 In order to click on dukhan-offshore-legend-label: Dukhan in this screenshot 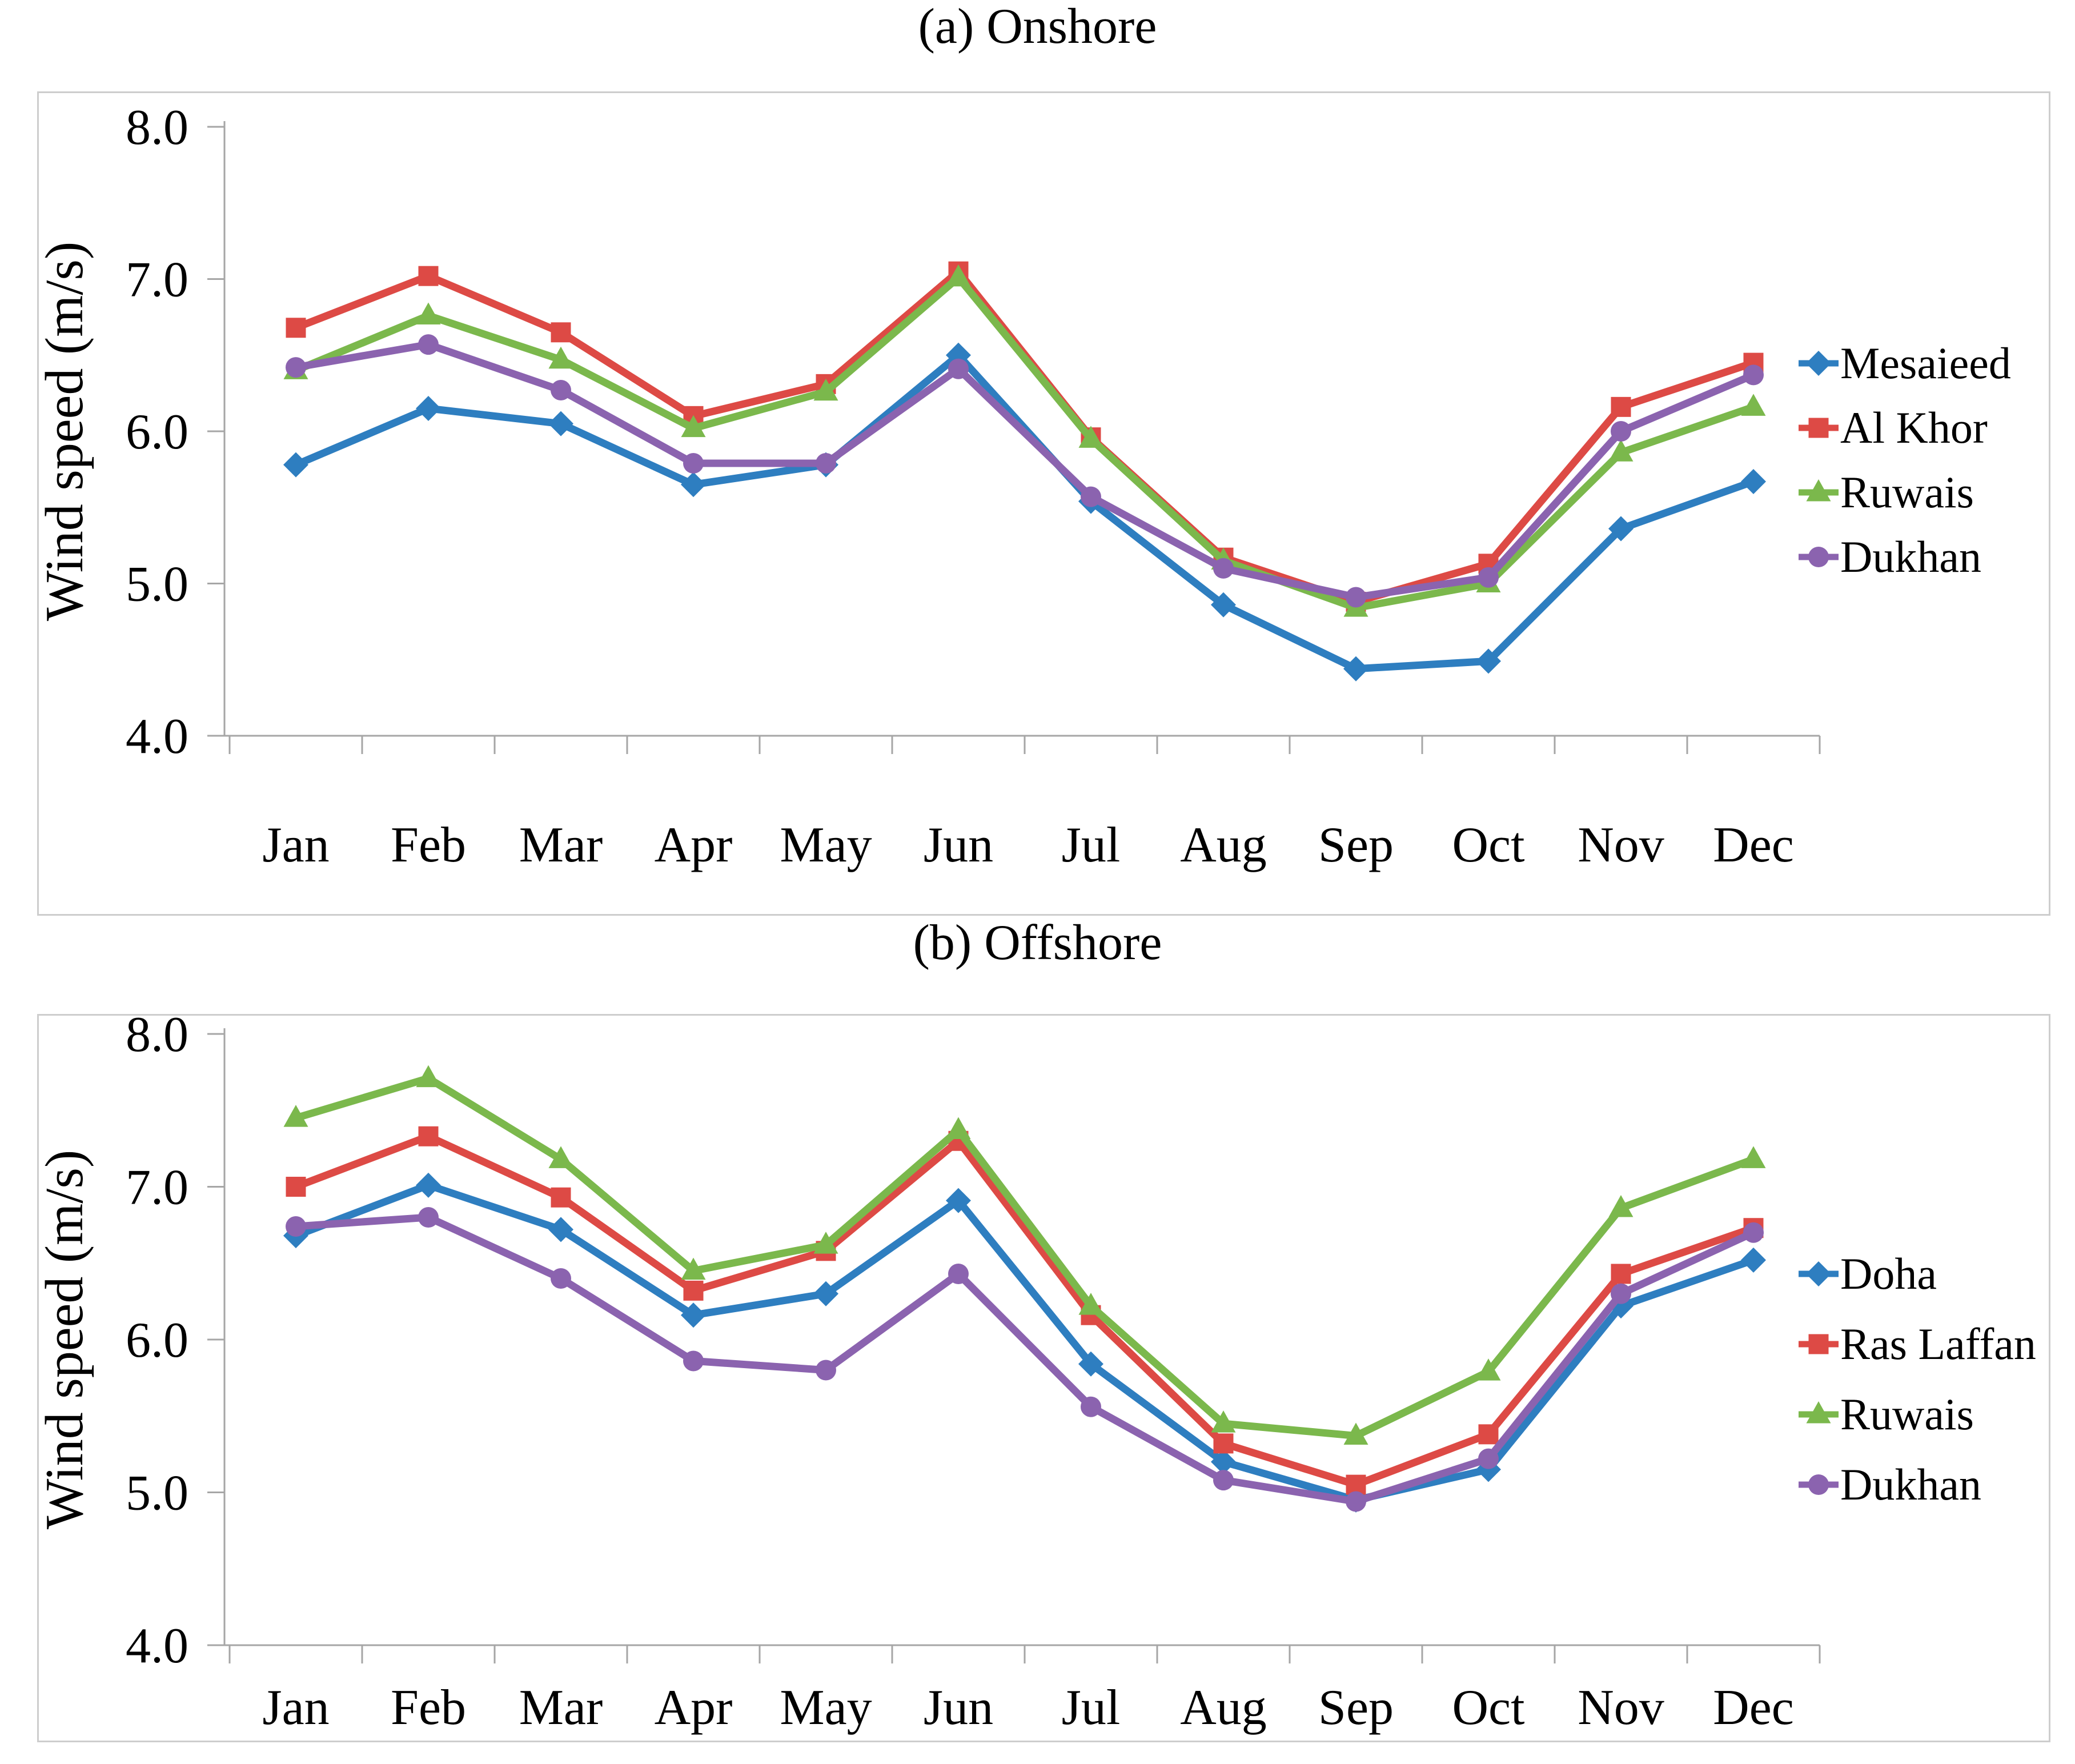, I will do `click(1910, 1484)`.